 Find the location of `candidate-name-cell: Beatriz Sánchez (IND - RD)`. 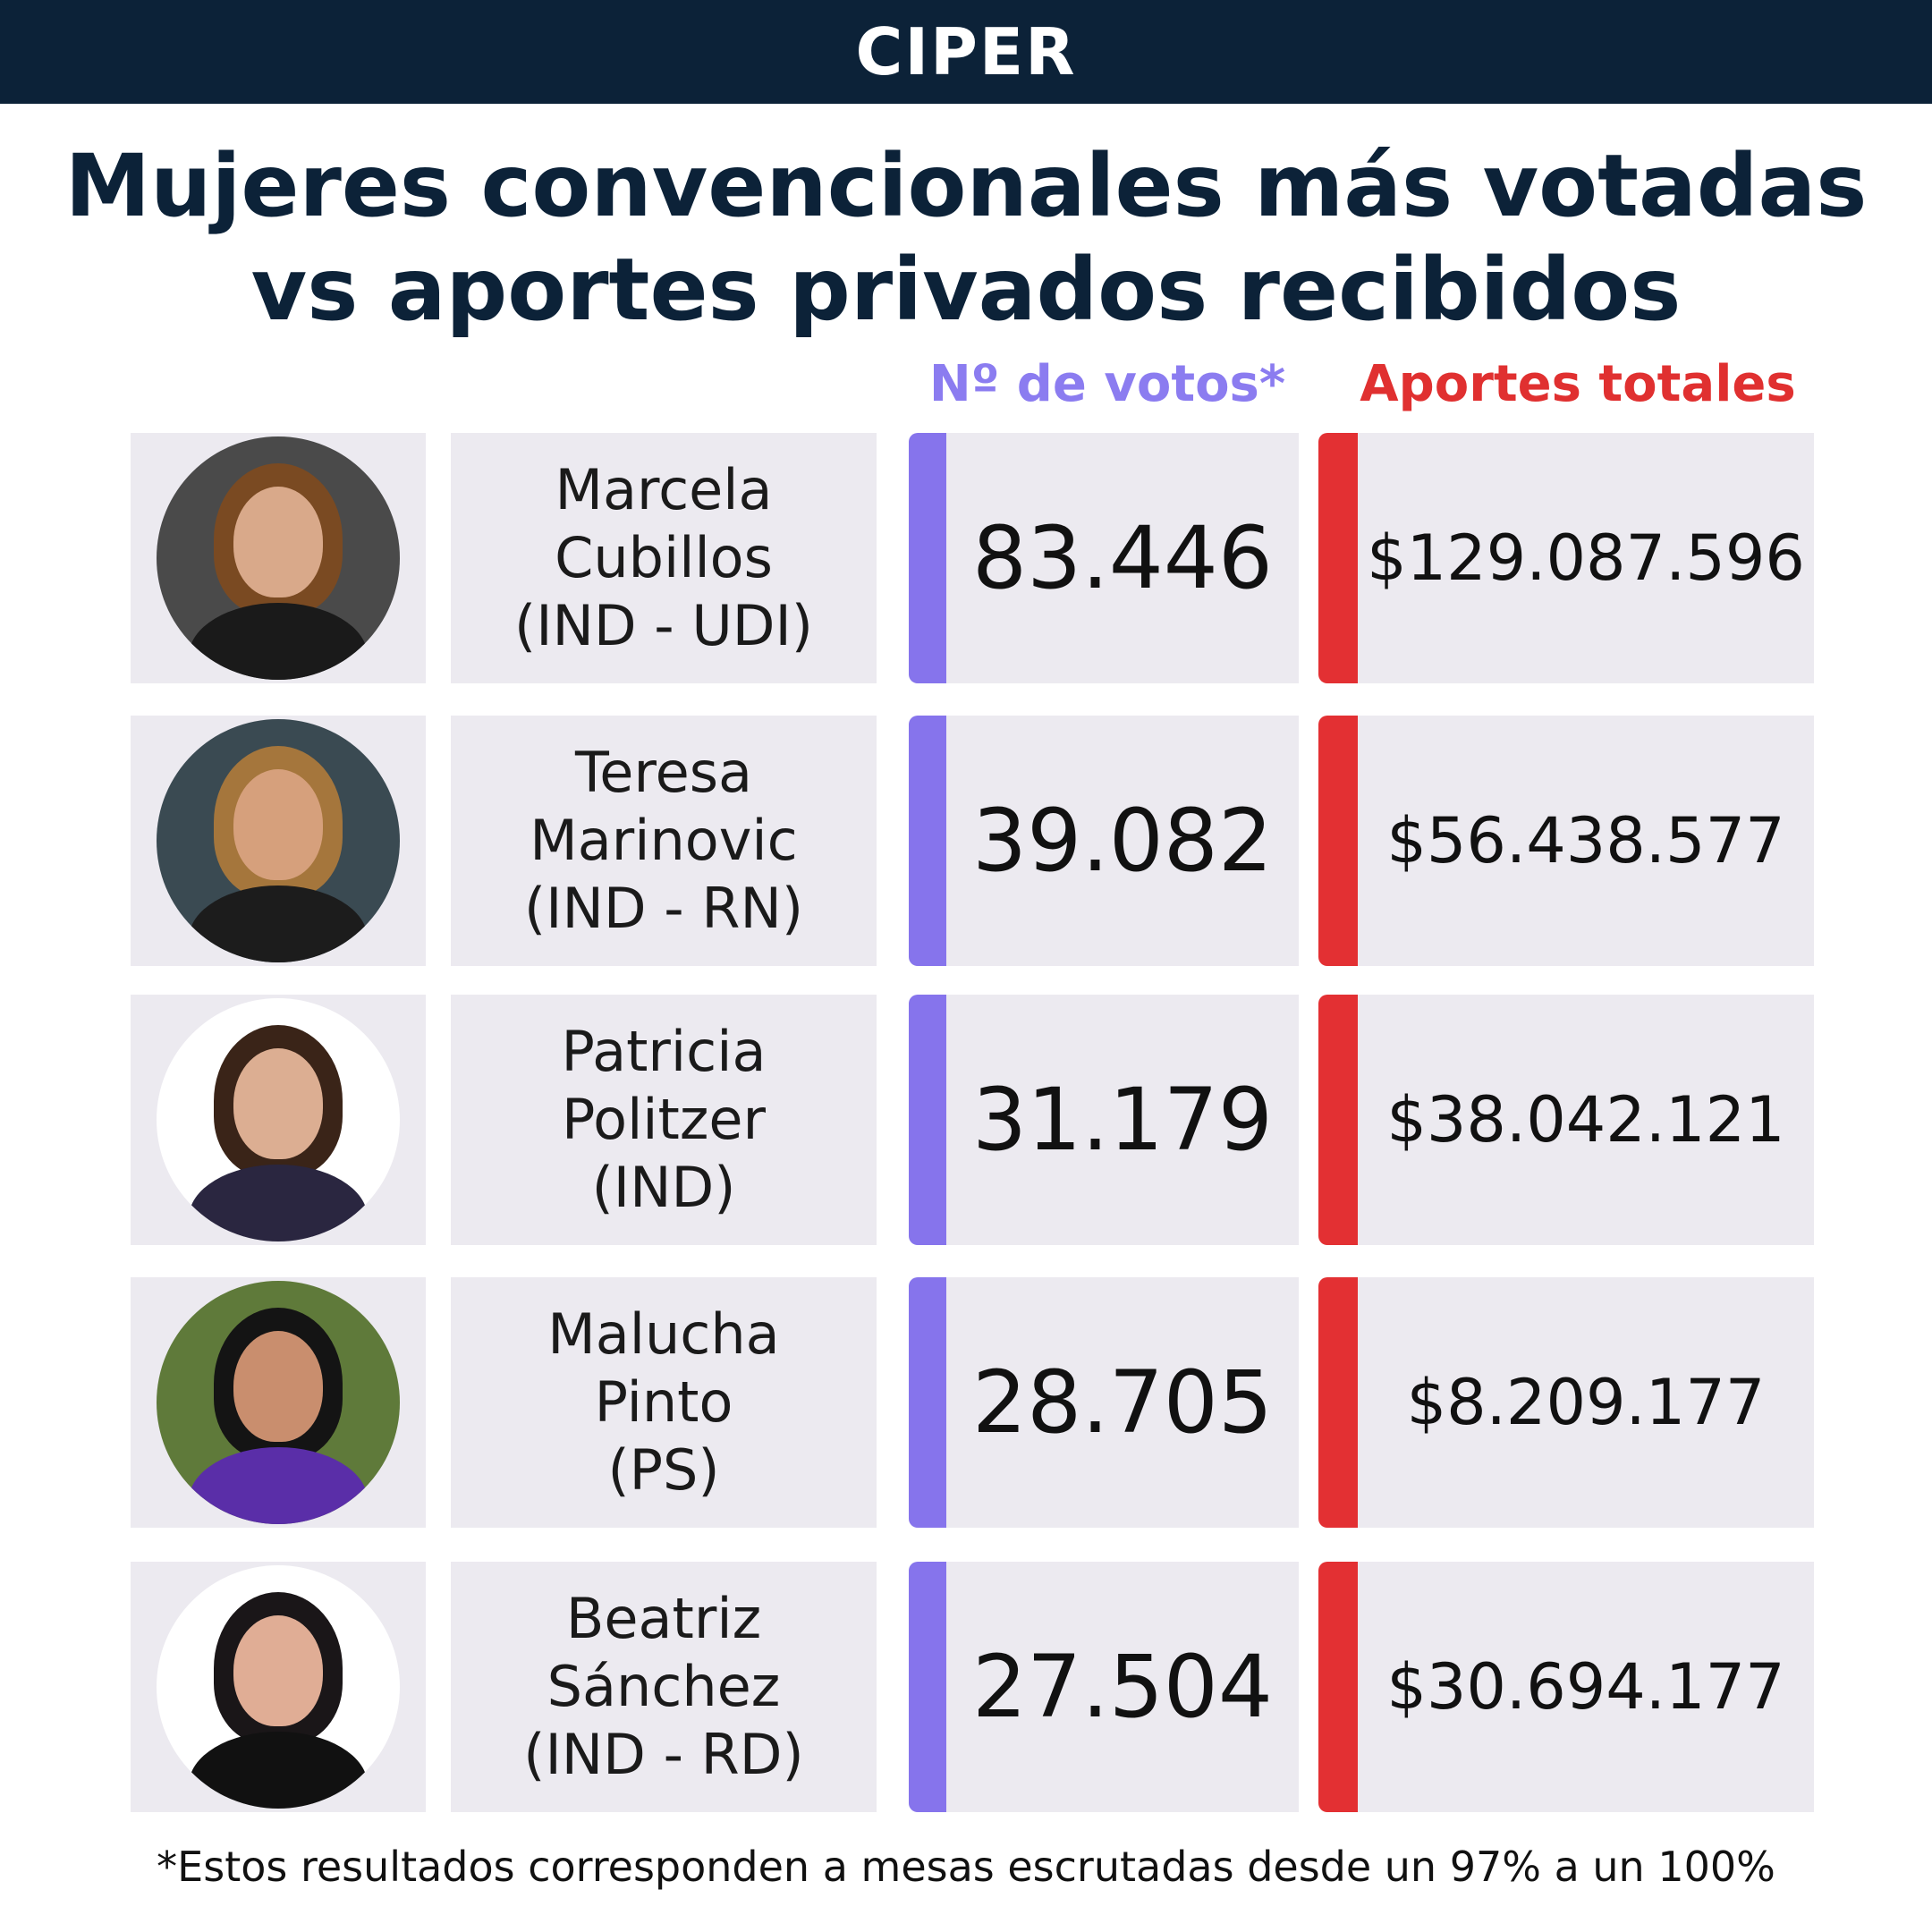

candidate-name-cell: Beatriz Sánchez (IND - RD) is located at coordinates (664, 1687).